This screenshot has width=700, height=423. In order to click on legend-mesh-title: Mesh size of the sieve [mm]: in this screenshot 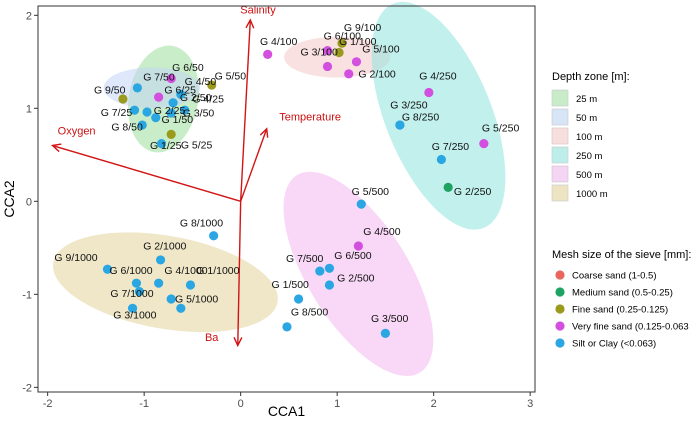, I will do `click(621, 255)`.